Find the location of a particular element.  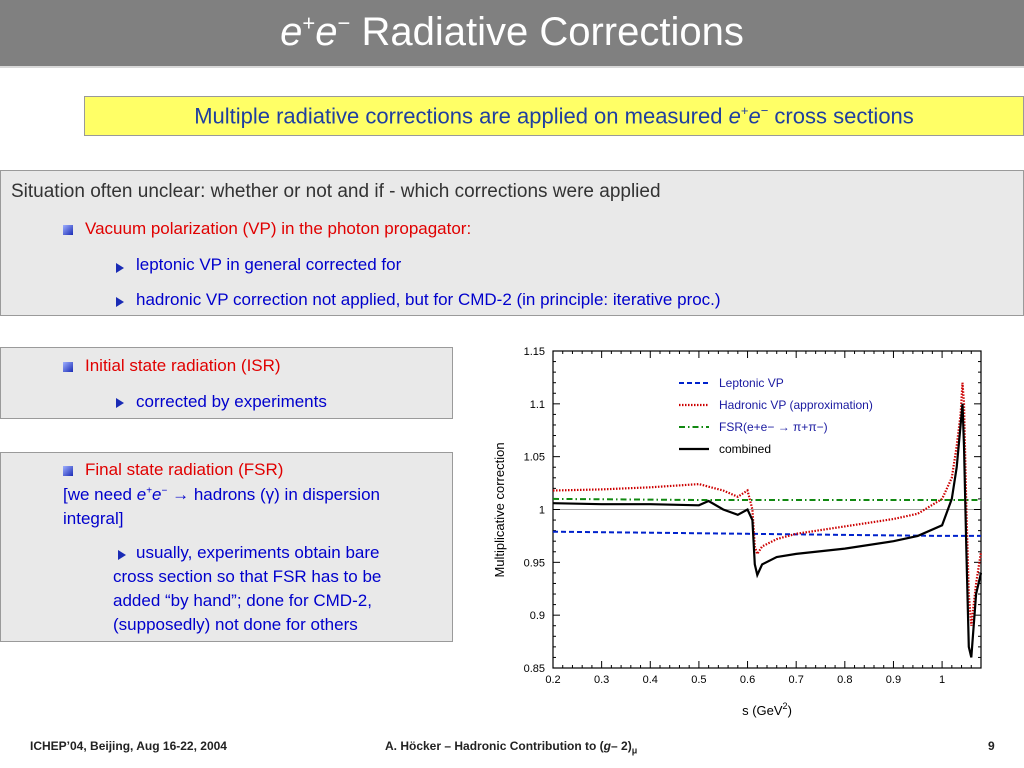

isr-sub-item: corrected by experiments is located at coordinates (231, 401).